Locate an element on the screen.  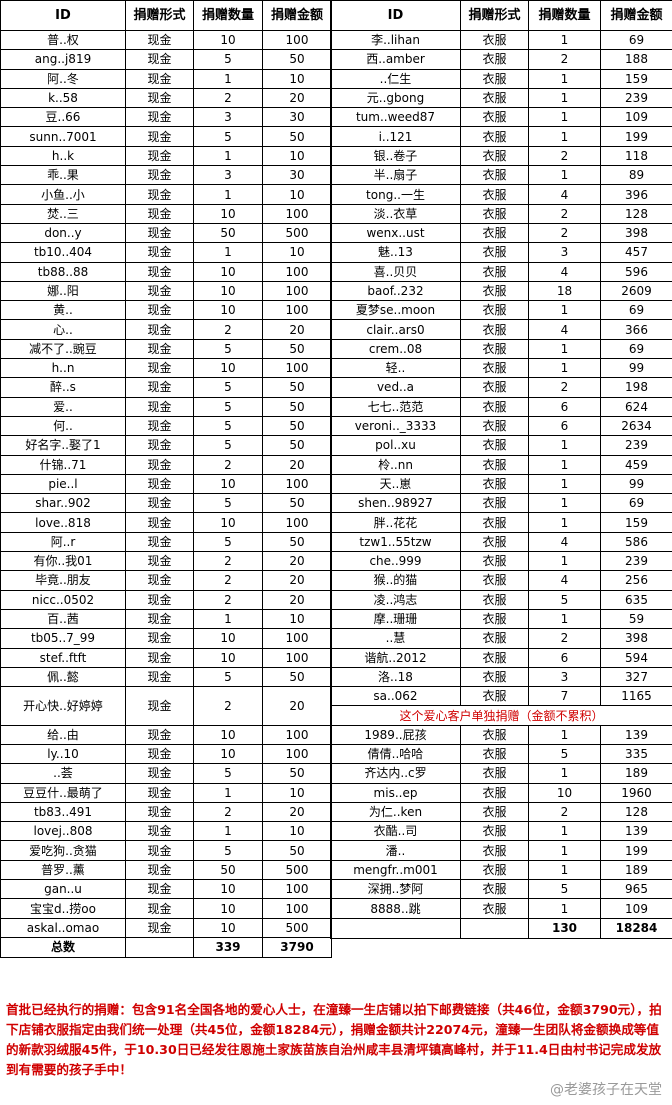
cell: lovej..808 is located at coordinates (63, 831).